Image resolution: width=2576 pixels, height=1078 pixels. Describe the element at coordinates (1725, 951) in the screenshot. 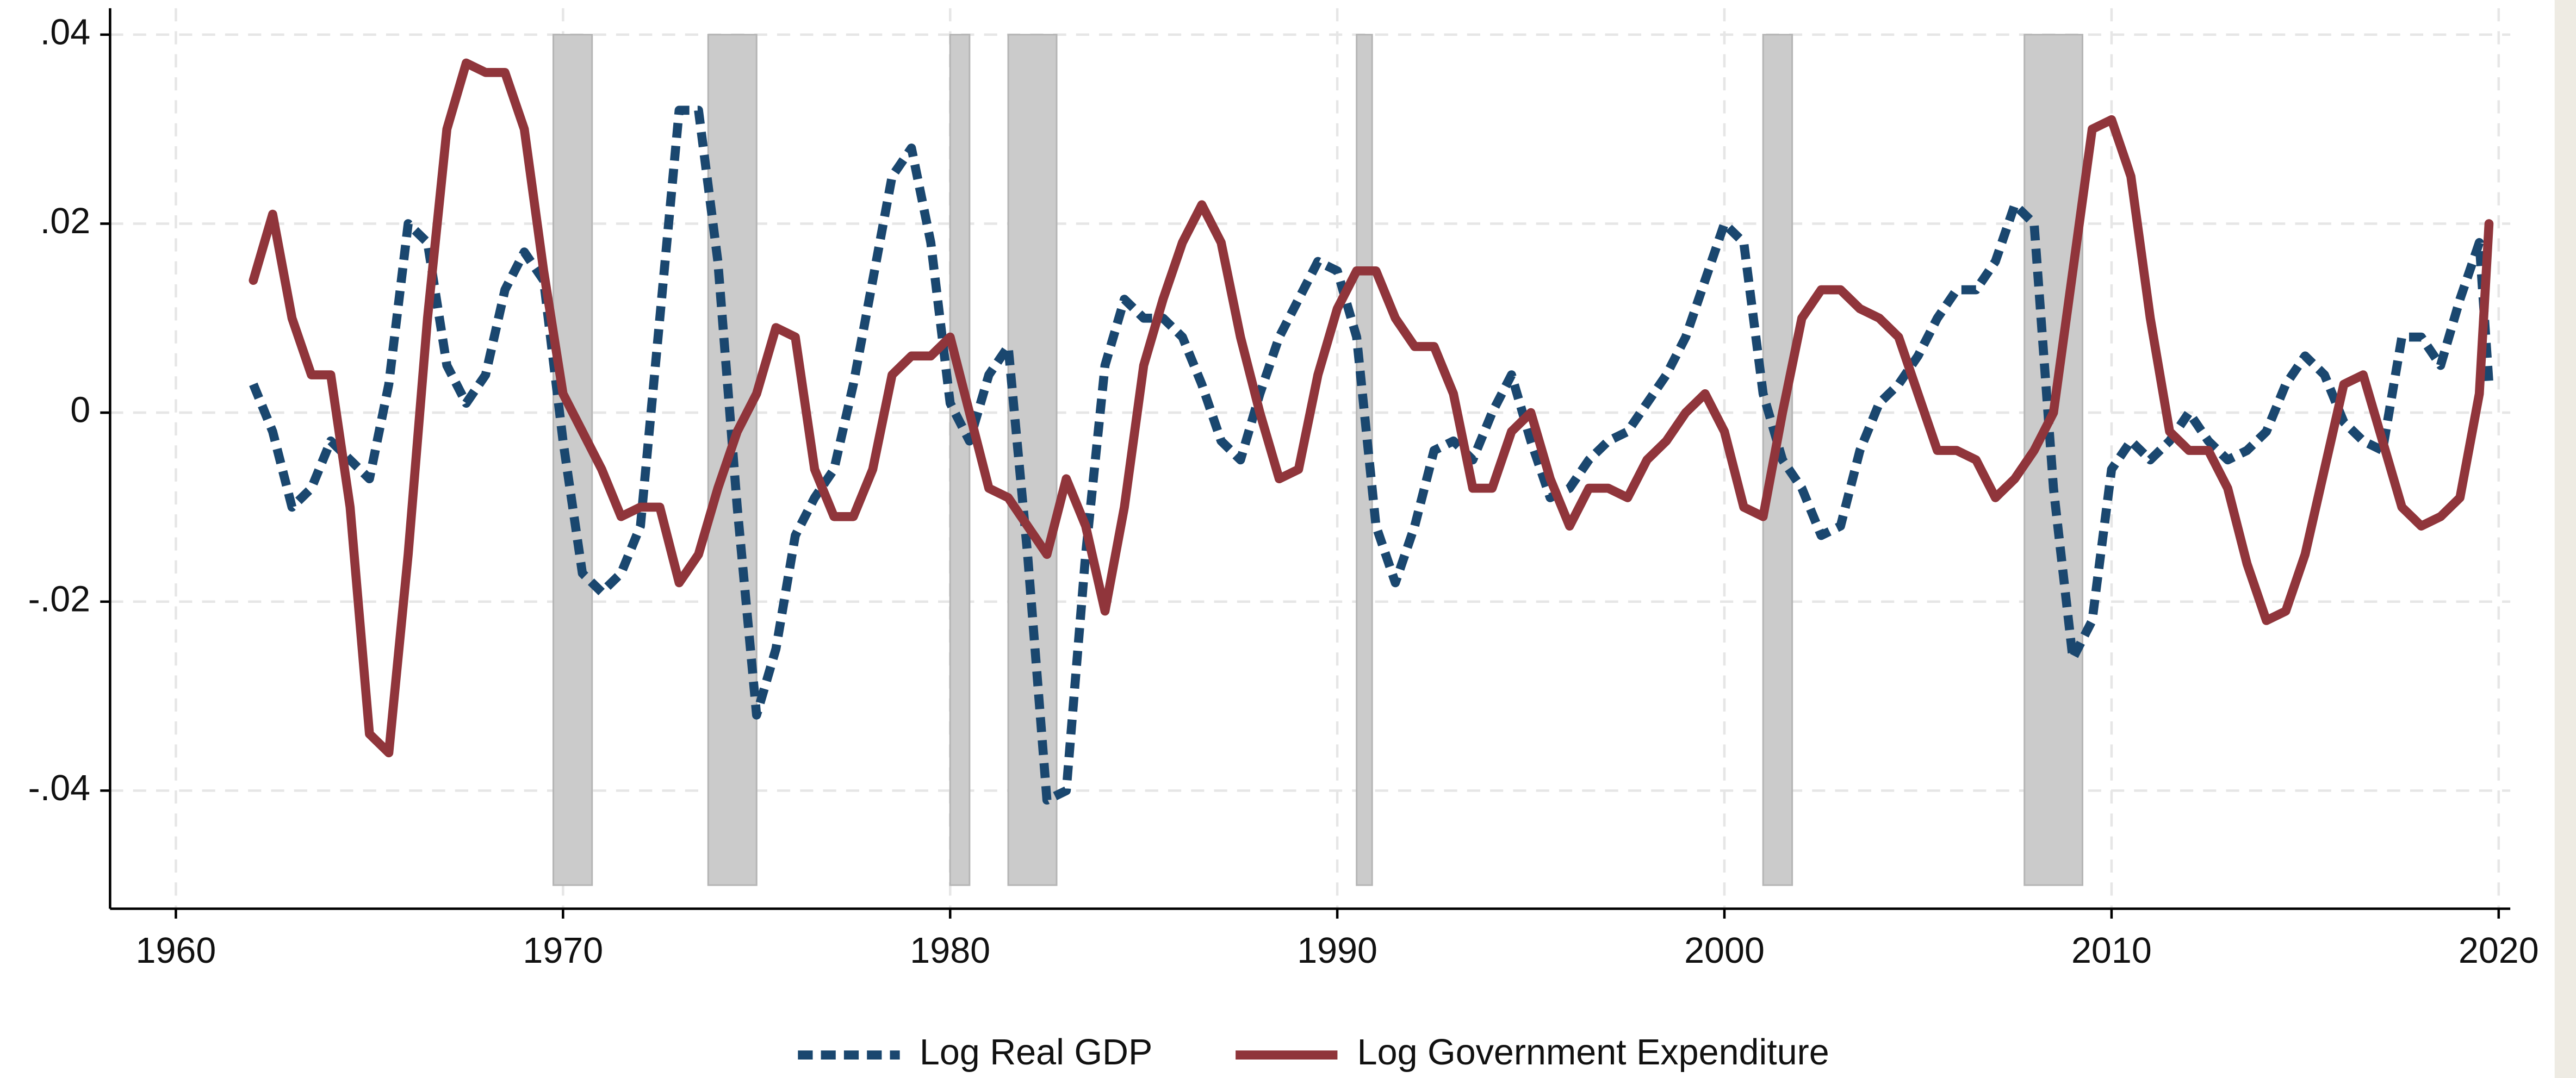

I see `x-tick-label: 2000` at that location.